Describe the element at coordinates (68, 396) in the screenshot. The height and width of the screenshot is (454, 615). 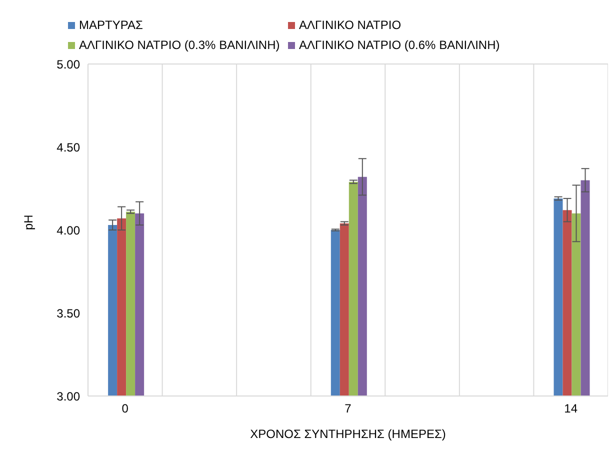
I see `y-tick-label: 3.00` at that location.